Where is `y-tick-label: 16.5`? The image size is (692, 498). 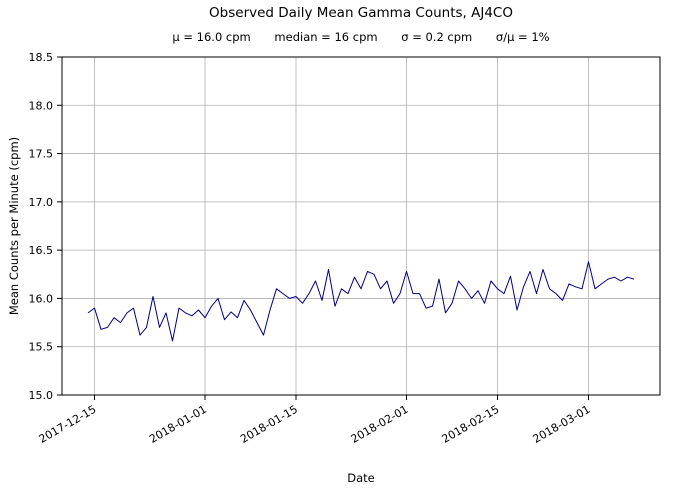 y-tick-label: 16.5 is located at coordinates (41, 250).